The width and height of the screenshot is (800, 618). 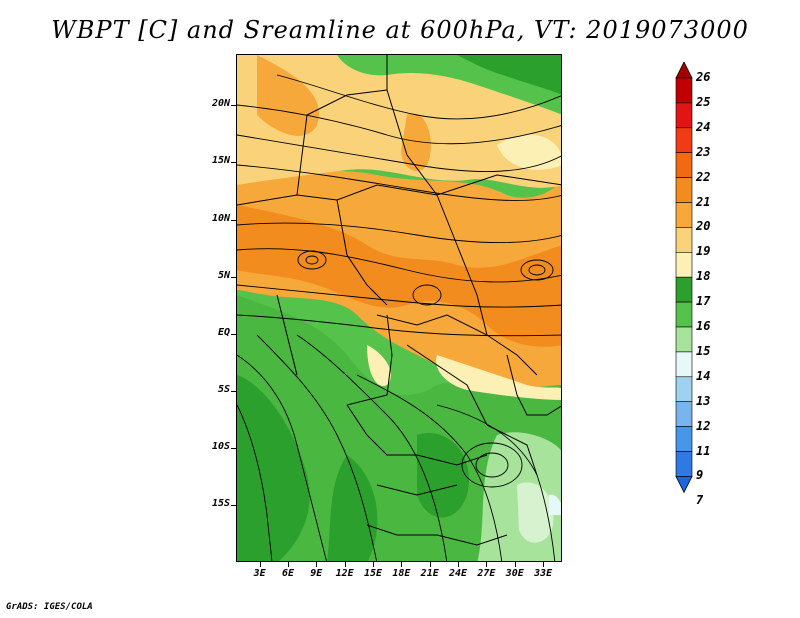 I want to click on colorbar-top-arrow, so click(x=684, y=70).